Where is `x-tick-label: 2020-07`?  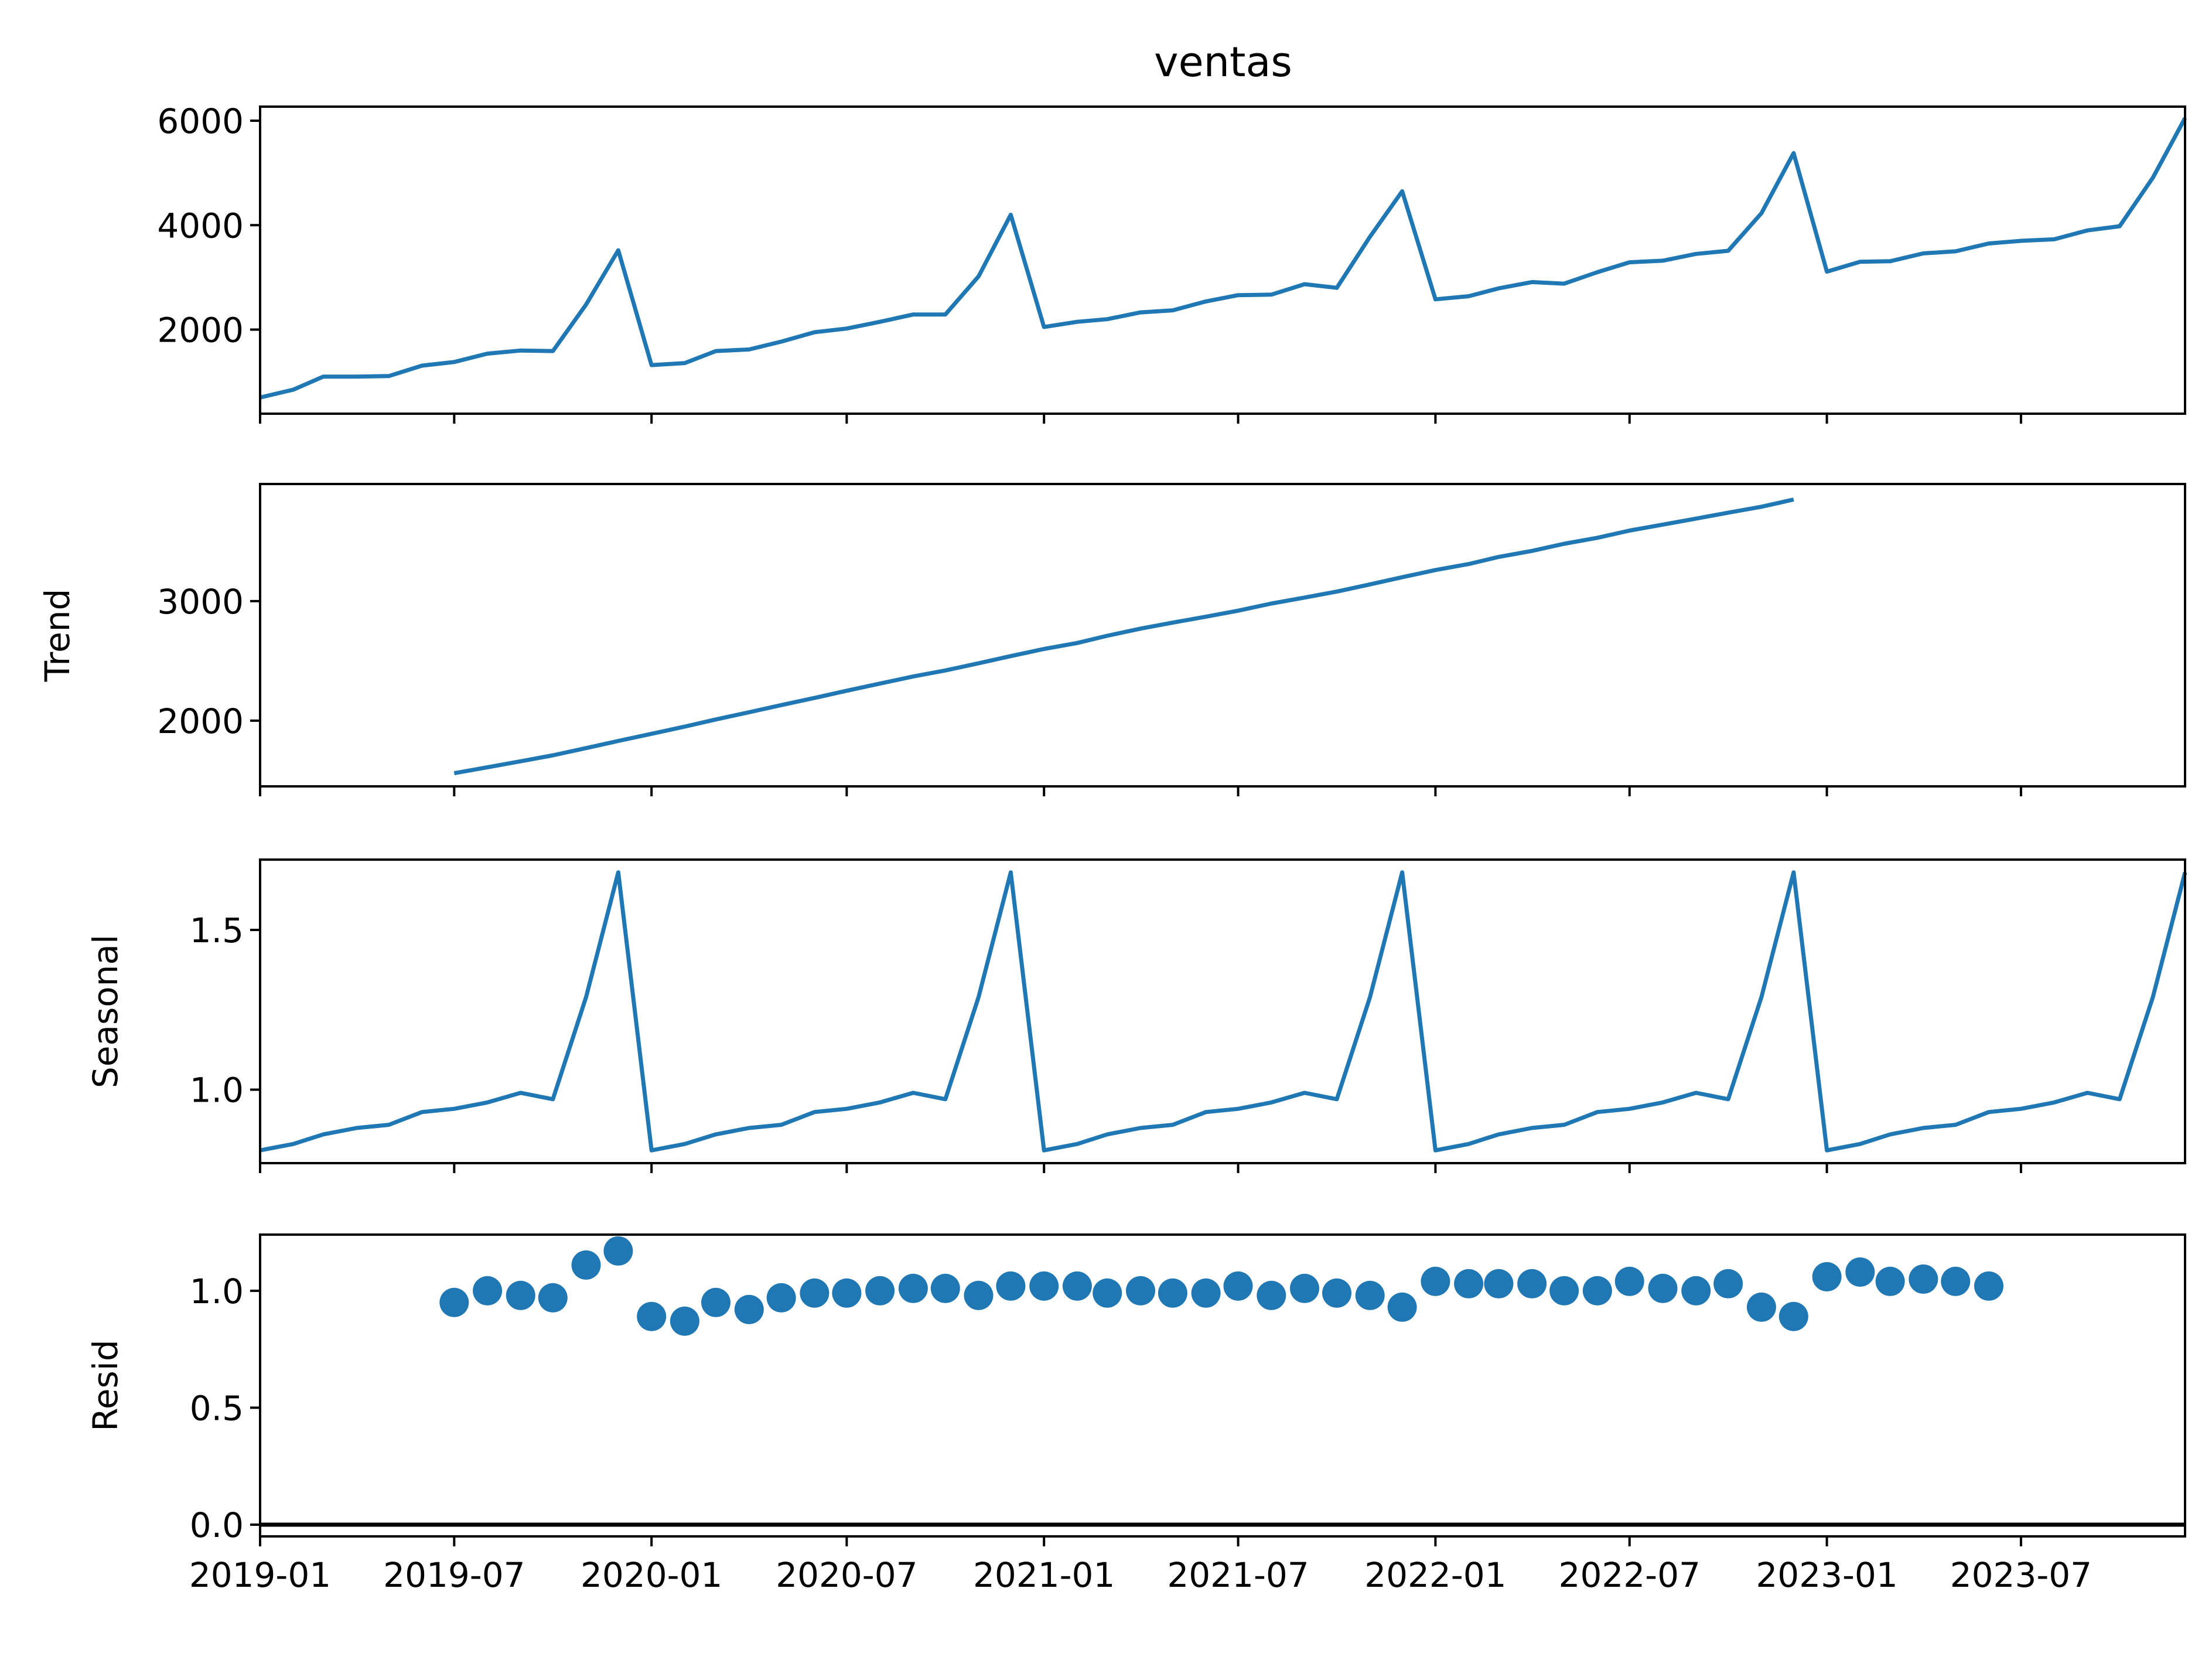 x-tick-label: 2020-07 is located at coordinates (846, 1575).